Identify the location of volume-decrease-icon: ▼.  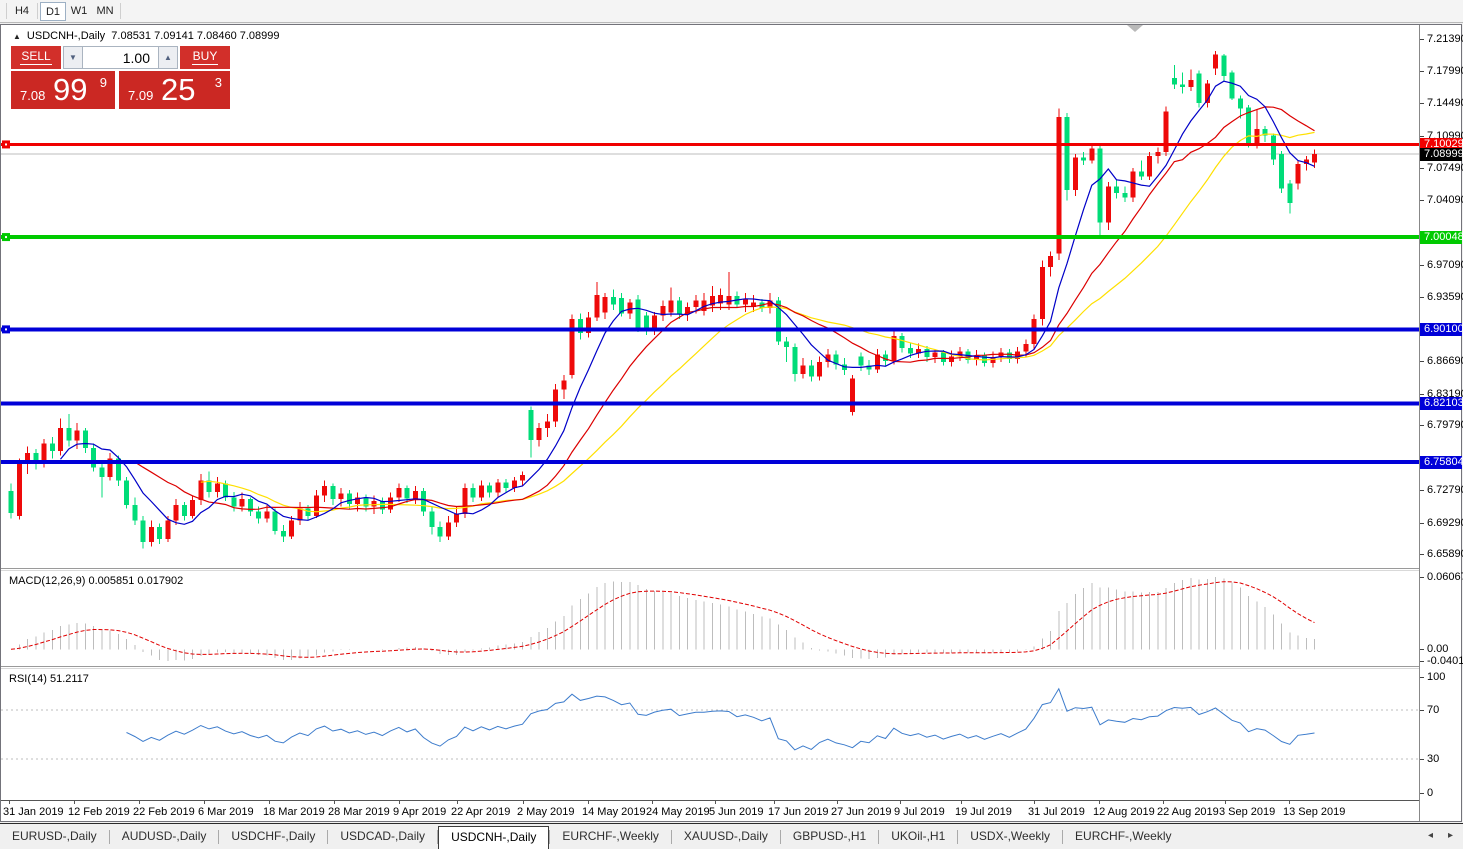
(73, 57).